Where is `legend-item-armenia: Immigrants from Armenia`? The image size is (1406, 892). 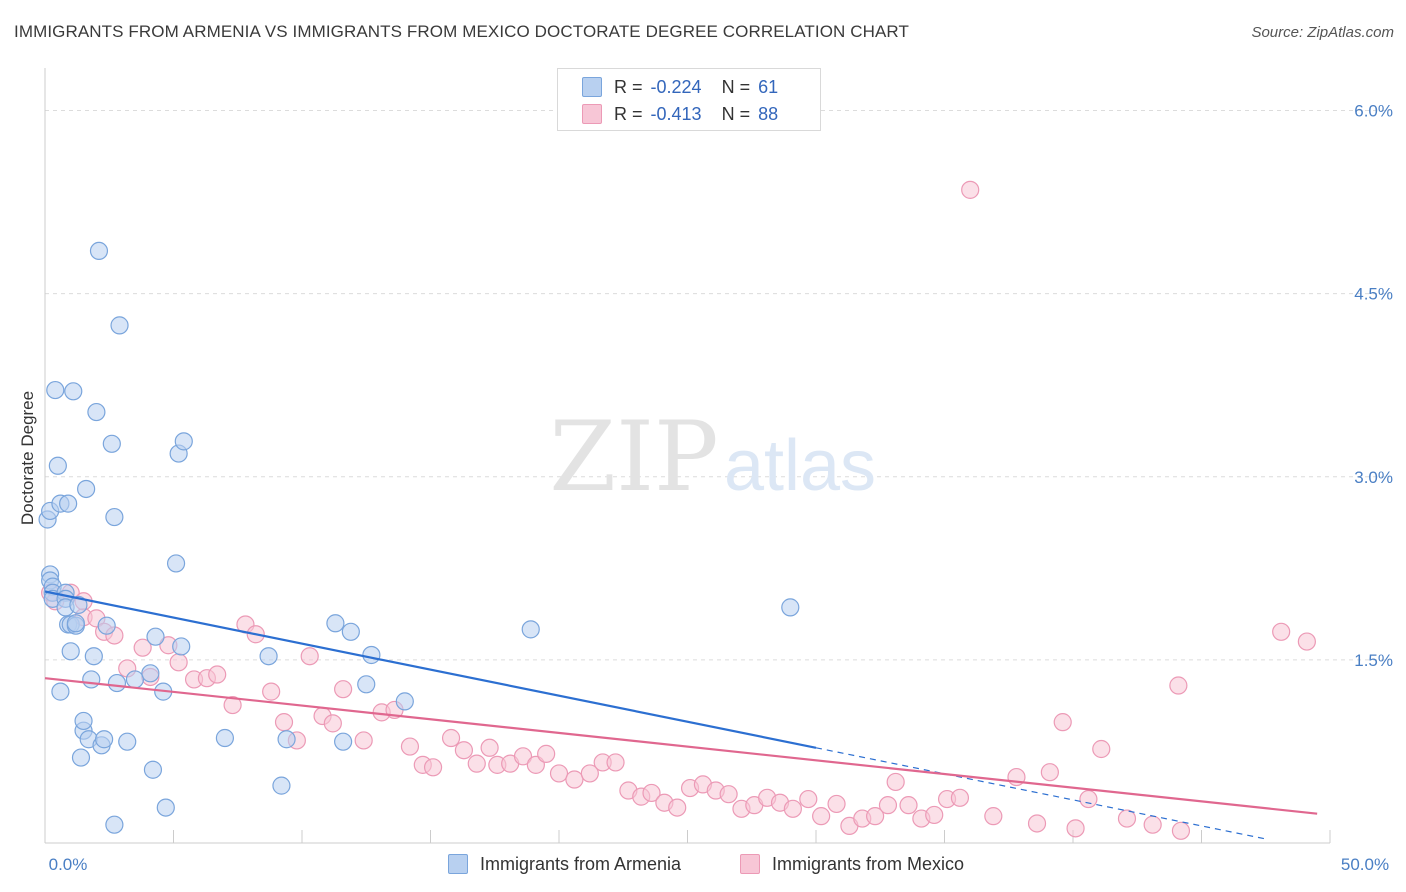
legend-item-armenia: Immigrants from Armenia is located at coordinates (564, 864).